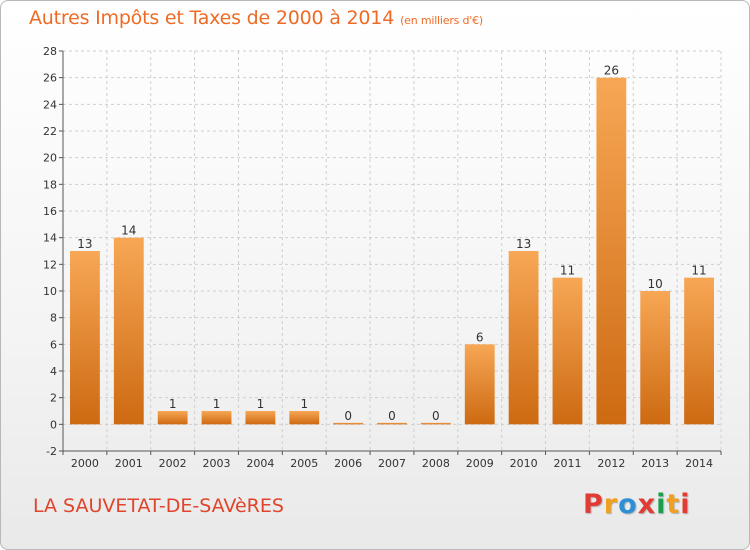 This screenshot has height=550, width=750. What do you see at coordinates (50, 158) in the screenshot?
I see `y-tick-label: 20` at bounding box center [50, 158].